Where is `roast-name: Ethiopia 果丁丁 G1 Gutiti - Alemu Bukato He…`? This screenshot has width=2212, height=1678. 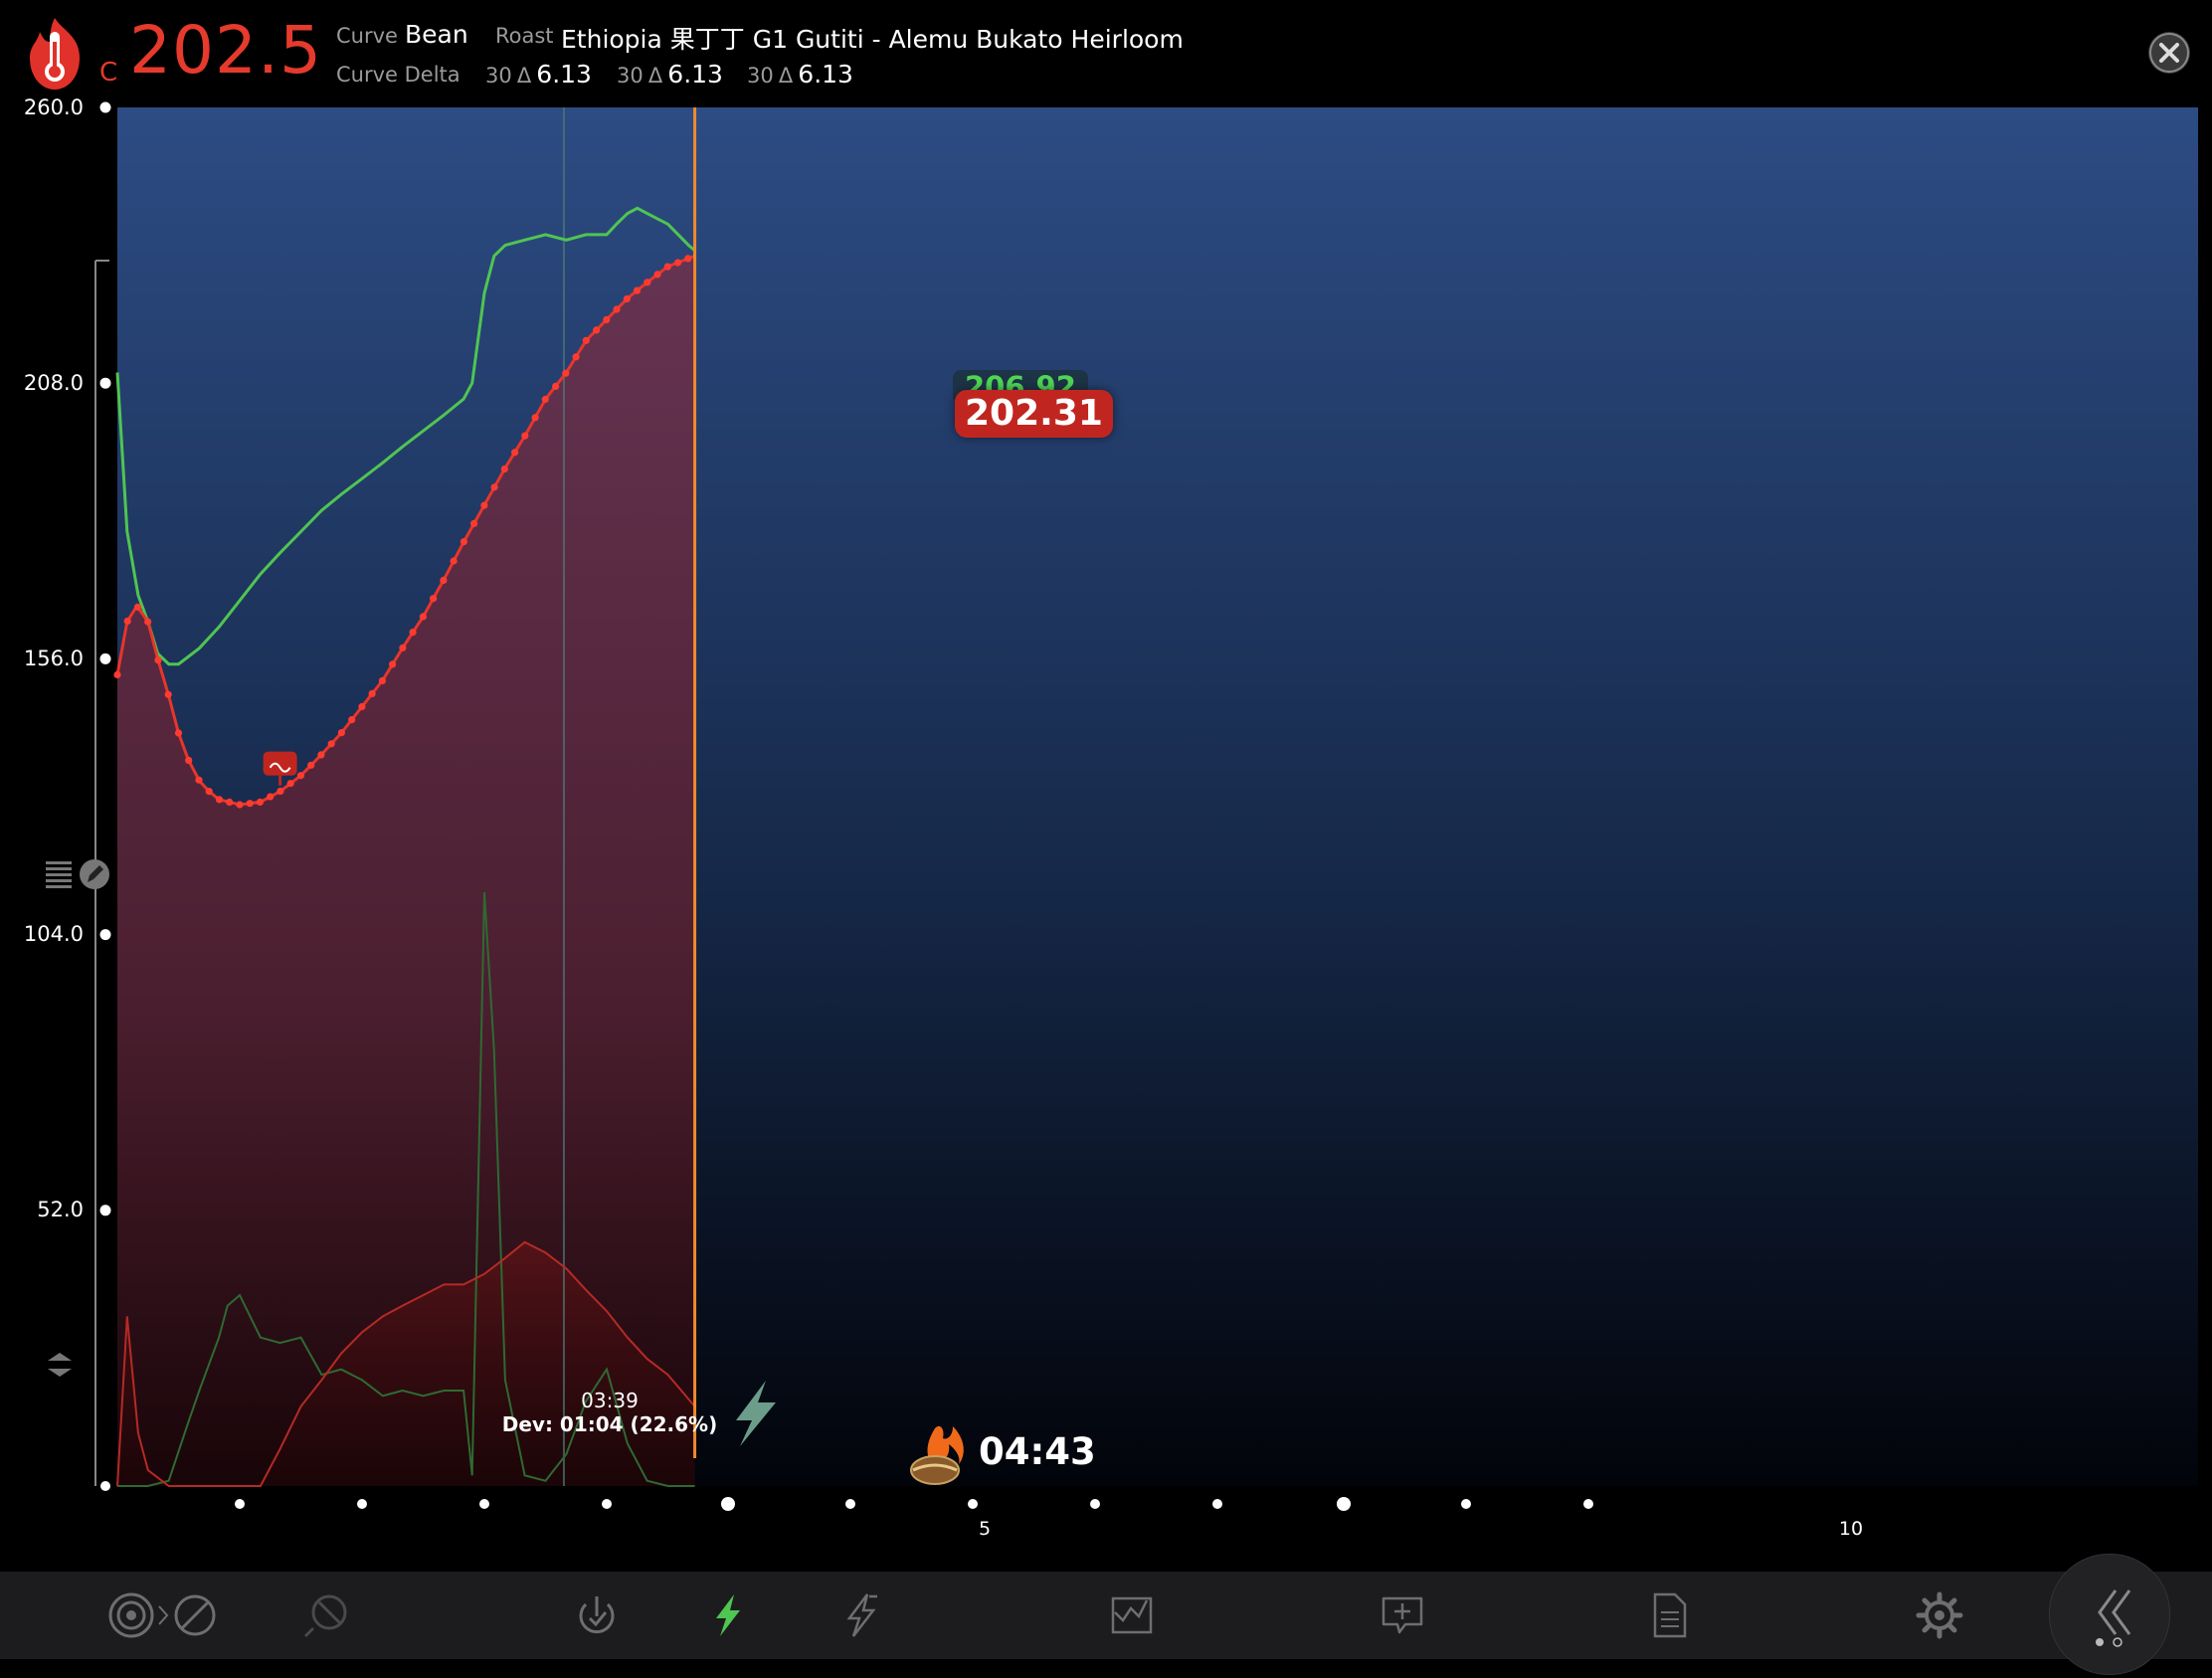 roast-name: Ethiopia 果丁丁 G1 Gutiti - Alemu Bukato He… is located at coordinates (872, 40).